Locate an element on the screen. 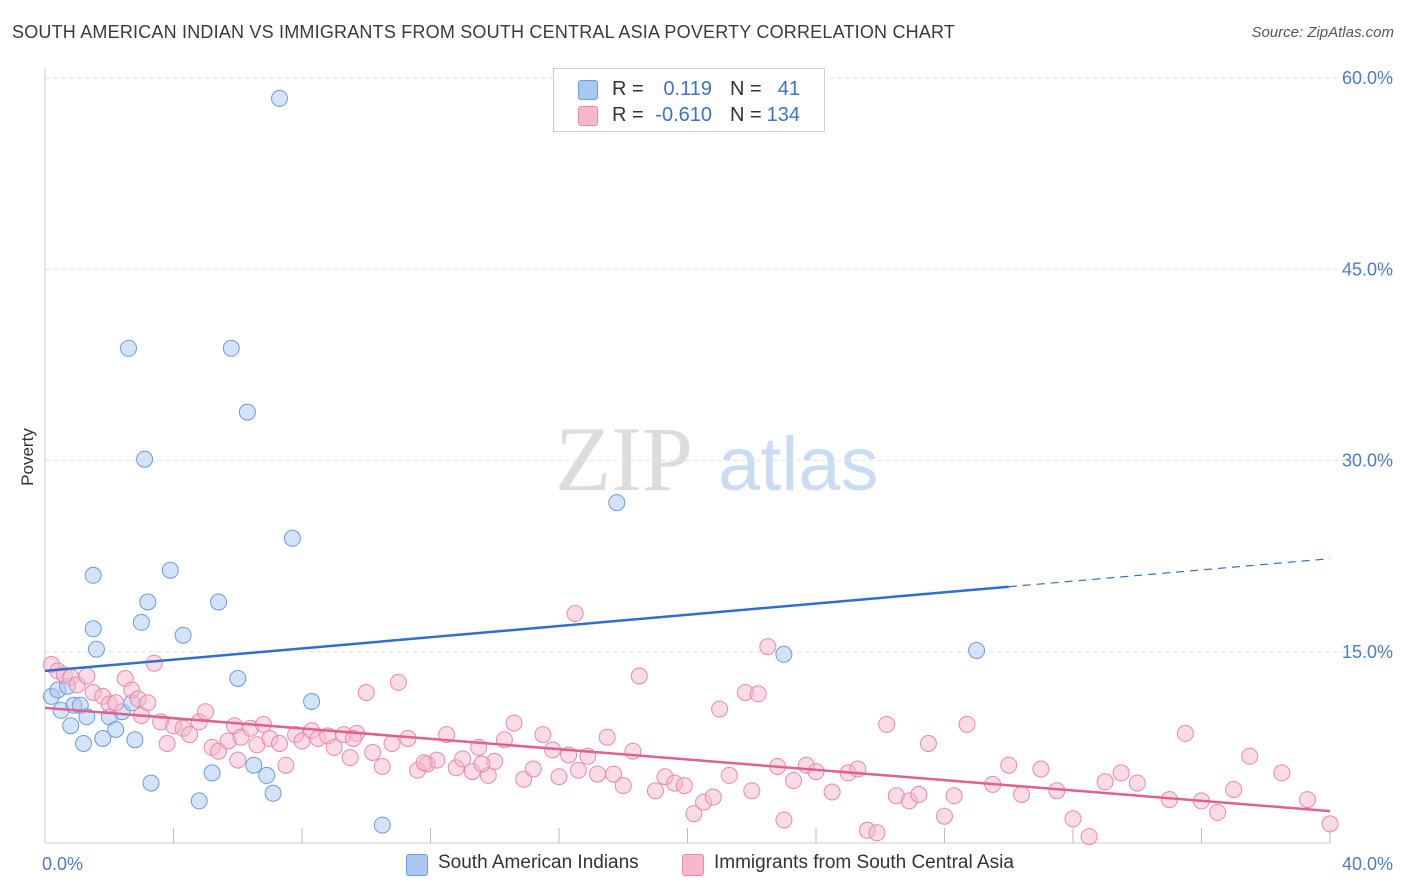 The image size is (1406, 892). legend-n-value: 134 is located at coordinates (783, 115).